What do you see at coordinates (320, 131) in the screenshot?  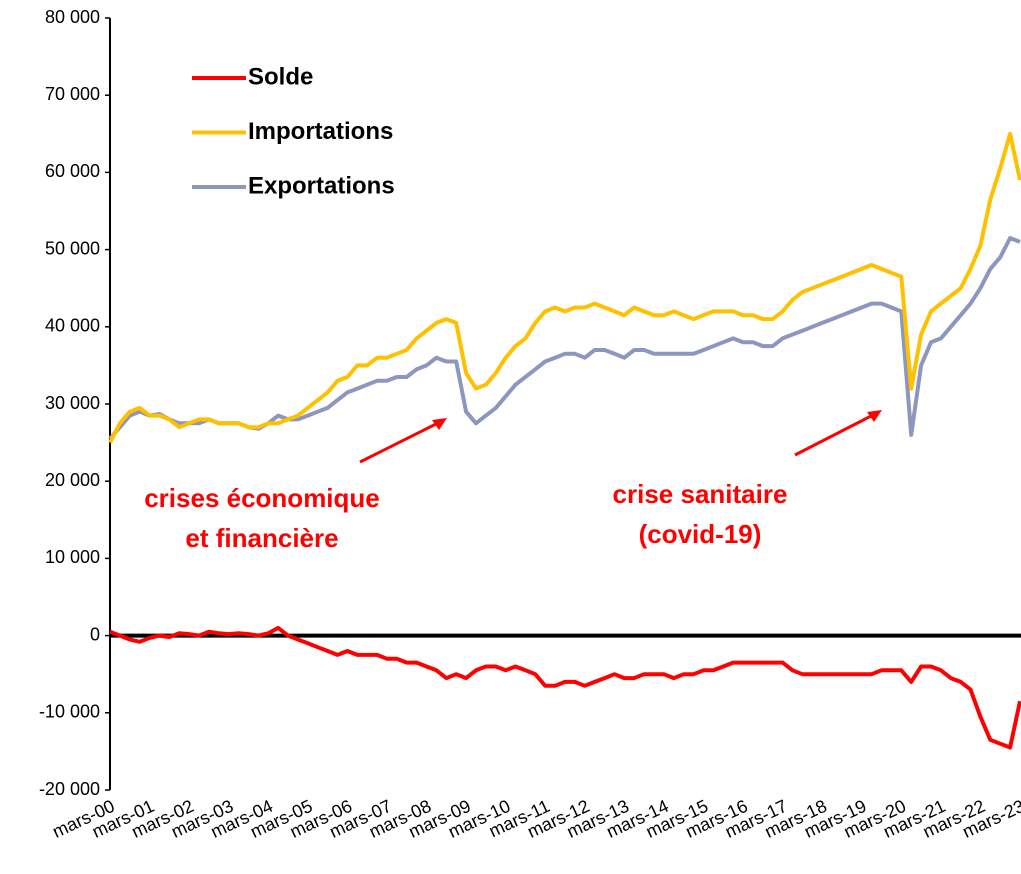 I see `legend-label: Importations` at bounding box center [320, 131].